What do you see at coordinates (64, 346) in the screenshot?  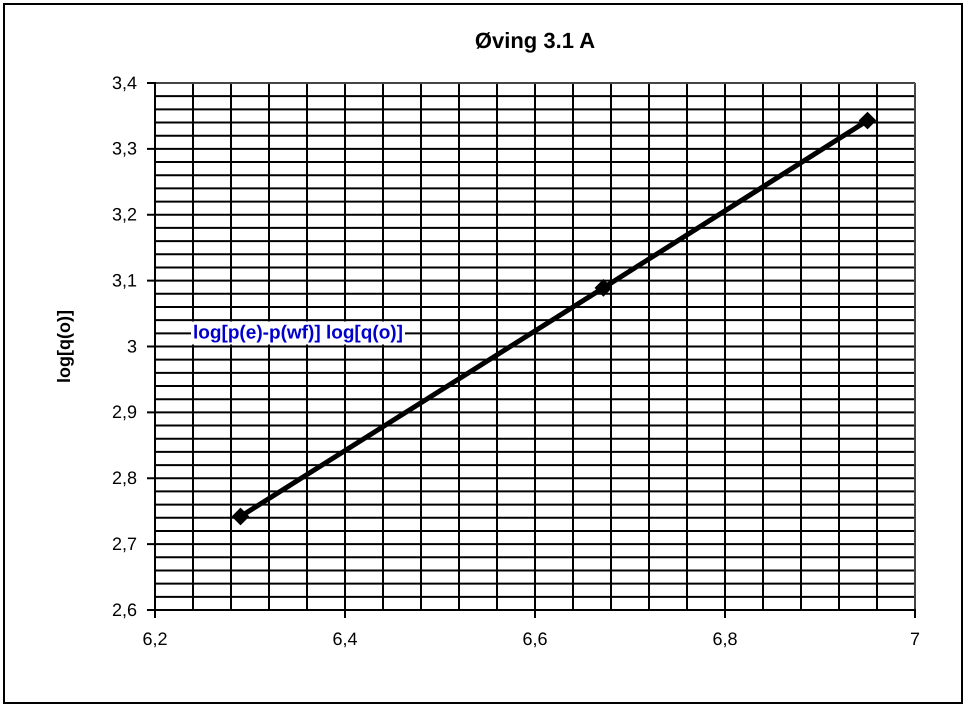 I see `y-axis-title: log[q(o)]` at bounding box center [64, 346].